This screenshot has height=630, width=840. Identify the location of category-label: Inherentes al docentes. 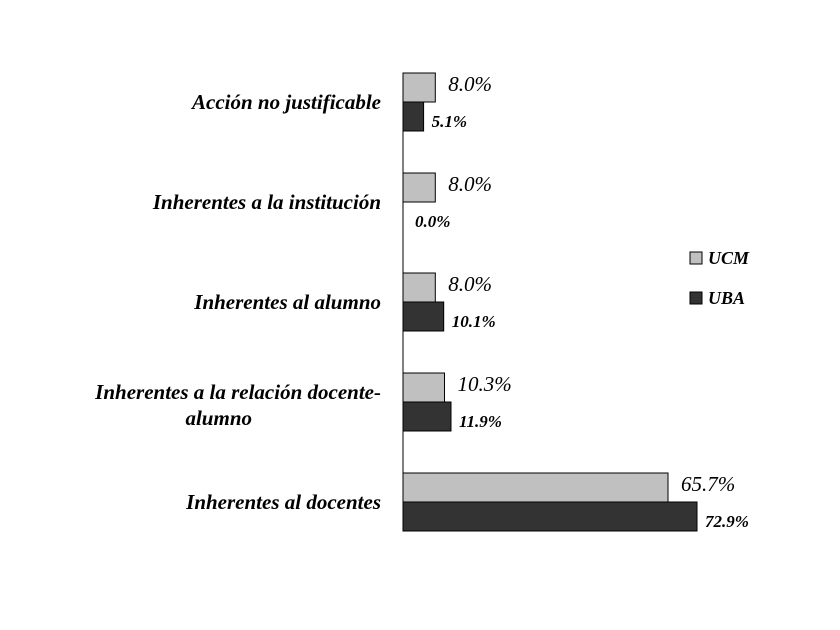
(283, 502).